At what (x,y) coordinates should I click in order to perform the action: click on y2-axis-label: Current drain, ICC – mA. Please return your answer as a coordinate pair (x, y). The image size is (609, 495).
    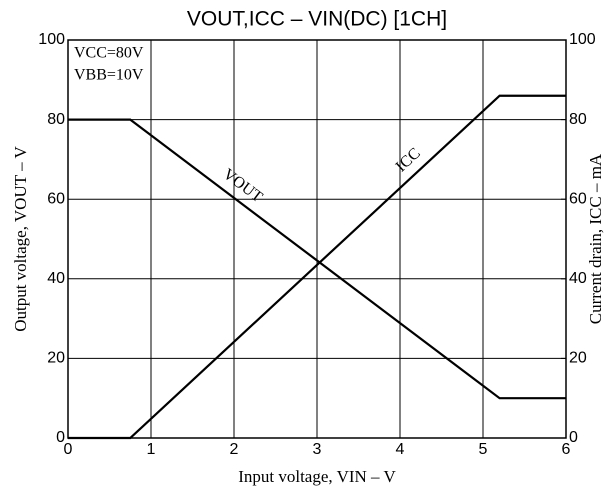
    Looking at the image, I should click on (595, 238).